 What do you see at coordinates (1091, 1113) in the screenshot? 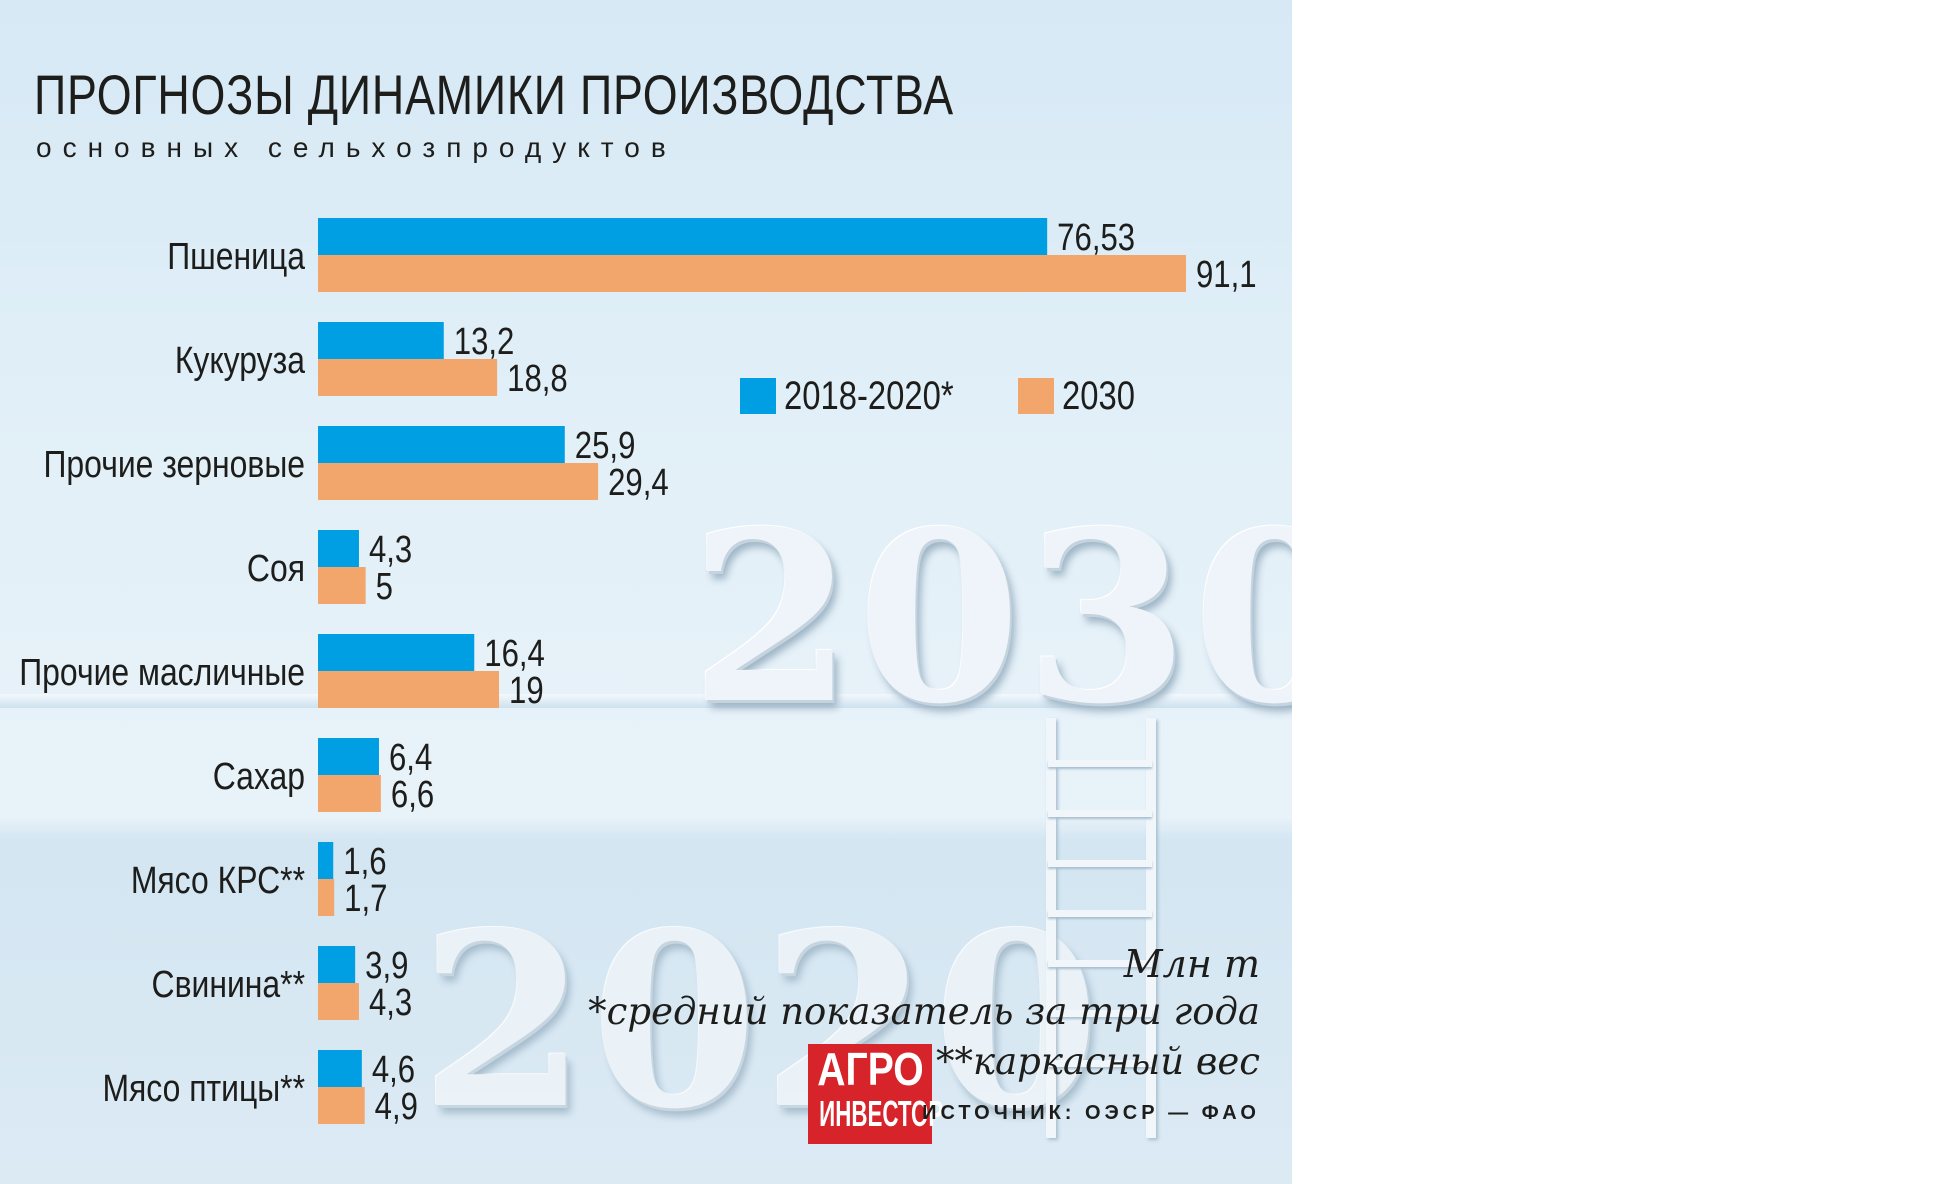
I see `source-note: ИСТОЧНИК: ОЭСР — ФАО` at bounding box center [1091, 1113].